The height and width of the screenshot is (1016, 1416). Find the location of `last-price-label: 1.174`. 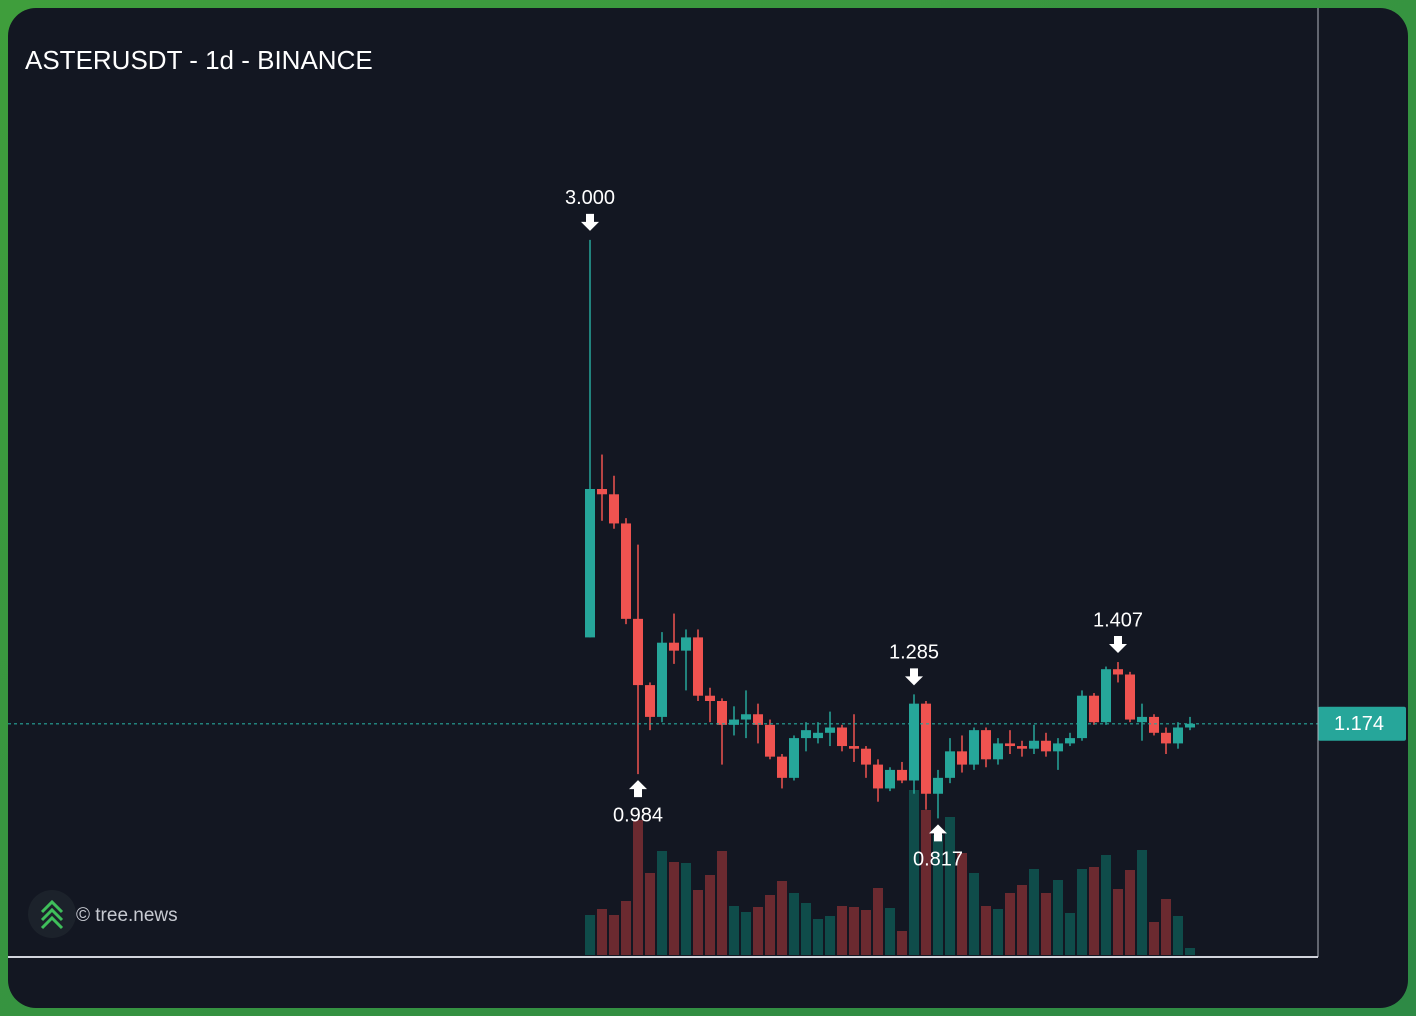

last-price-label: 1.174 is located at coordinates (1359, 724).